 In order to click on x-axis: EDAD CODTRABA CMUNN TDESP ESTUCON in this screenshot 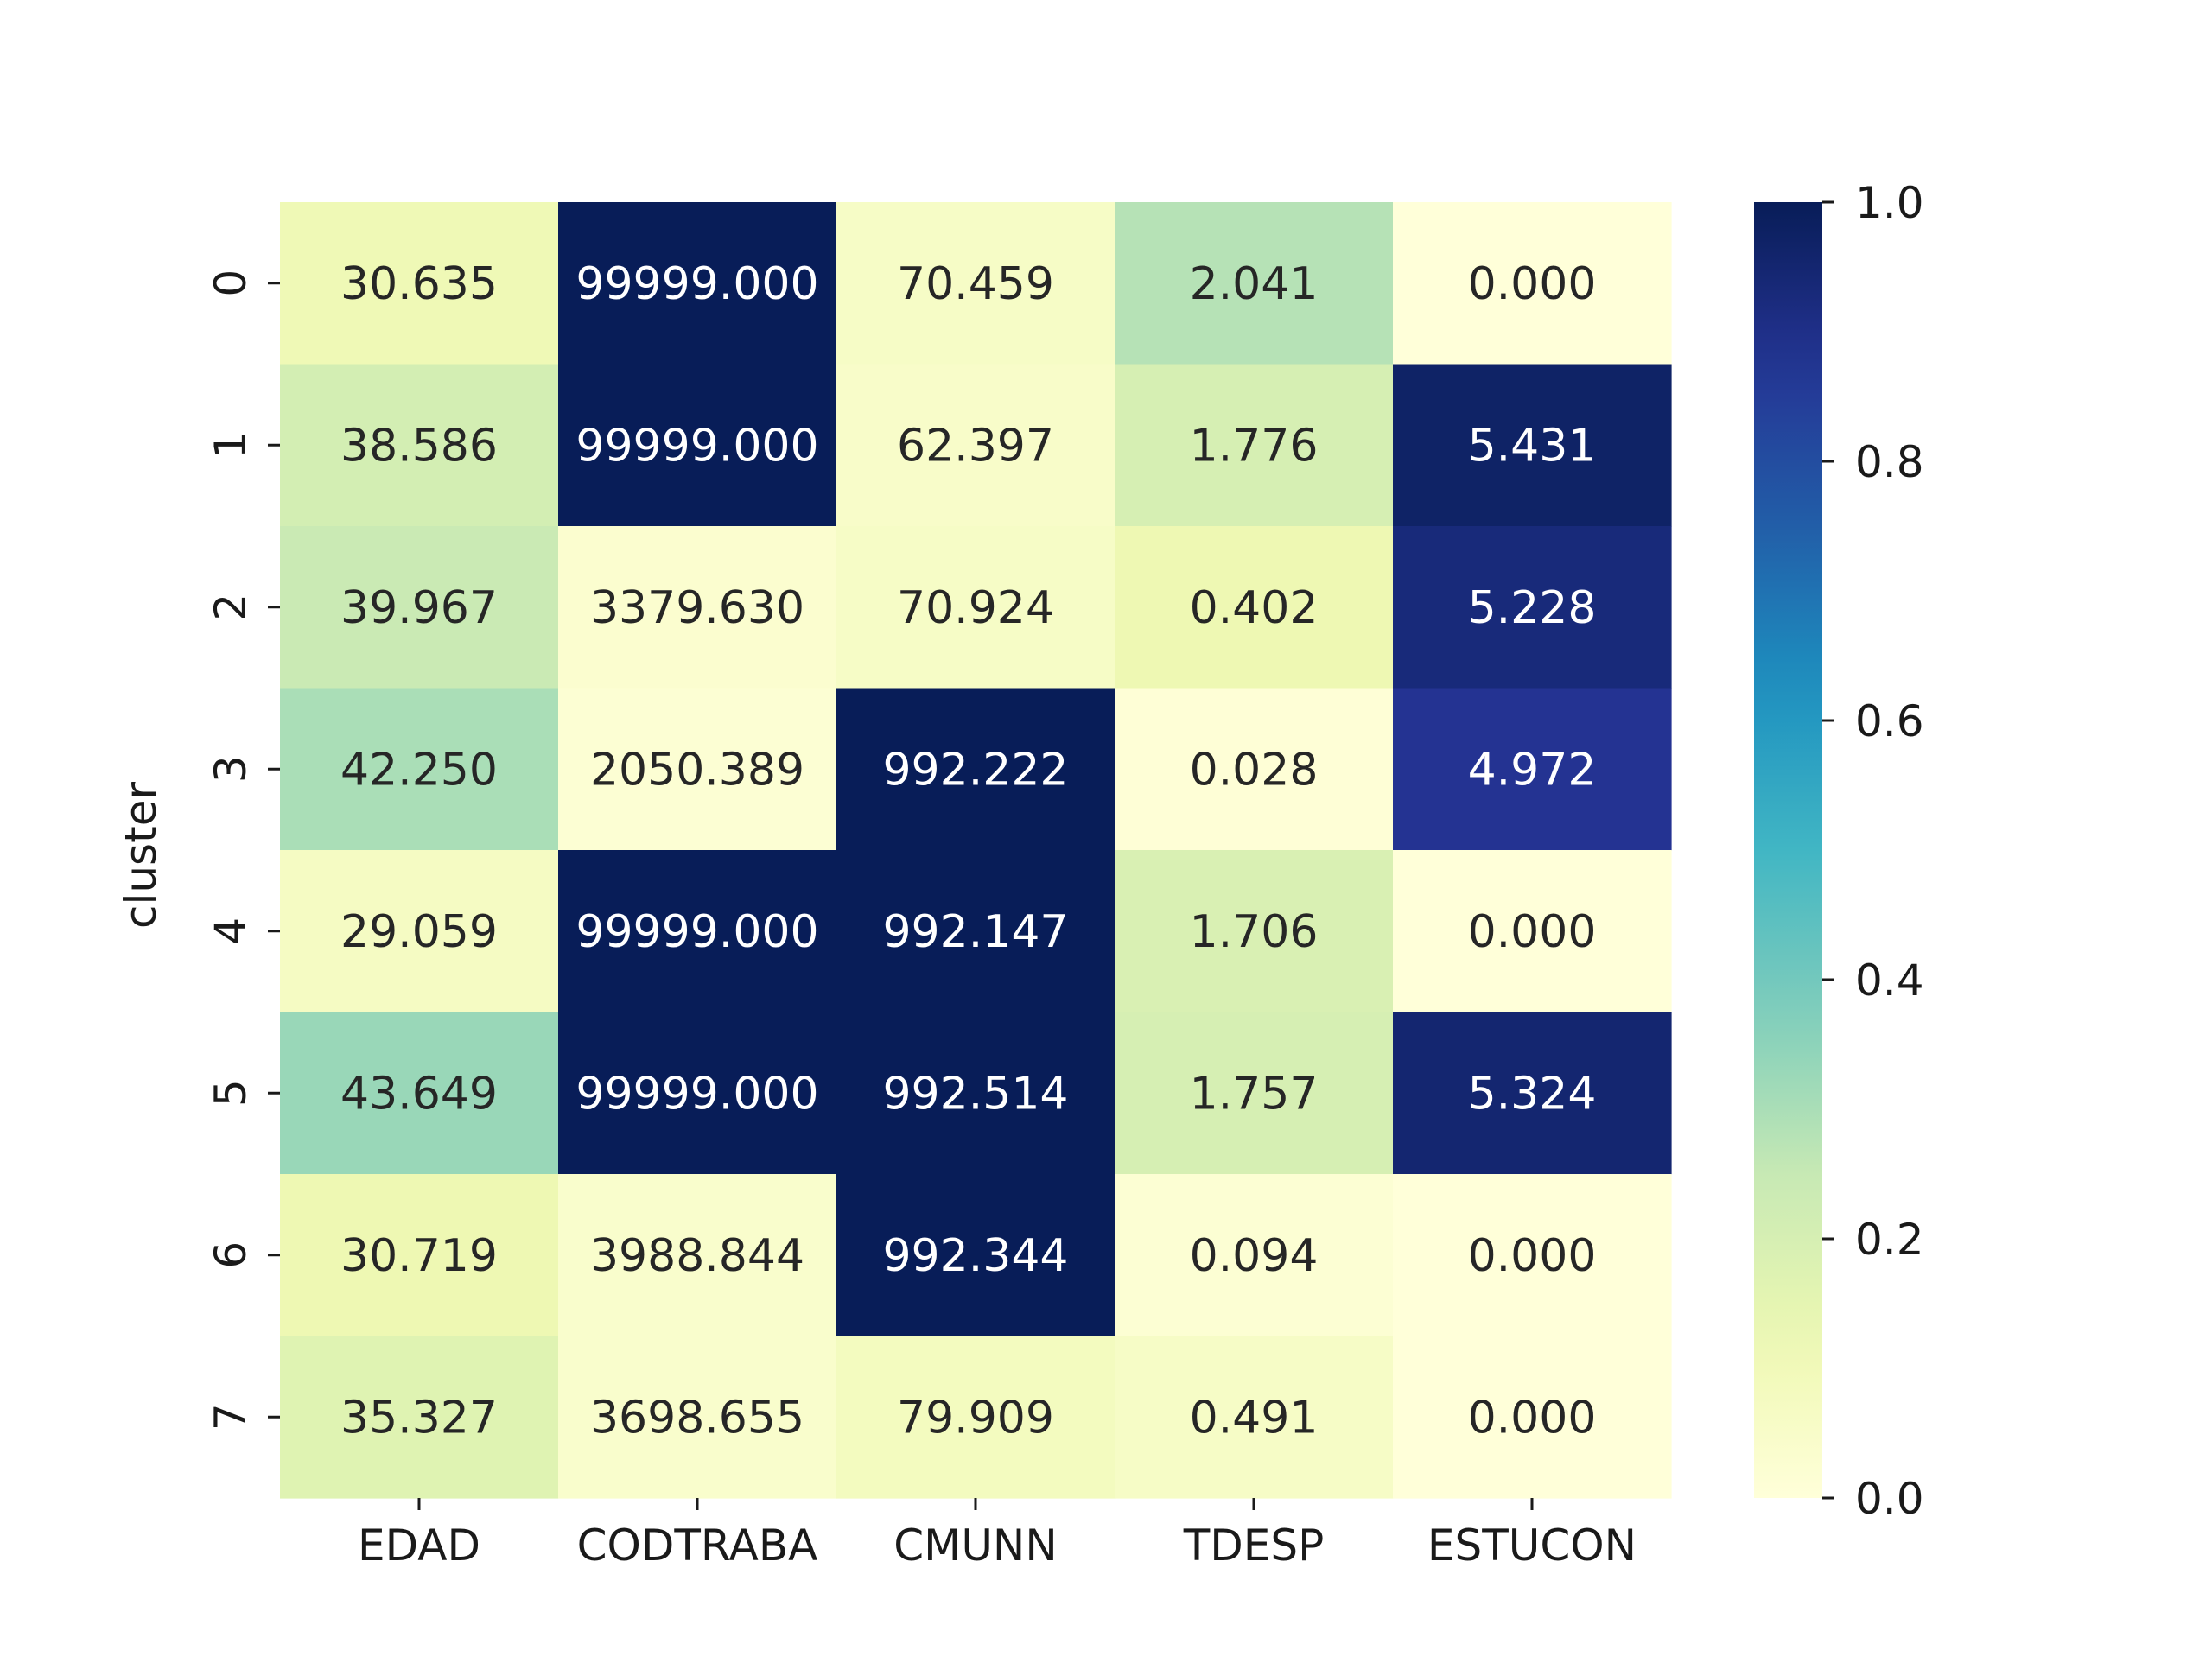, I will do `click(998, 1535)`.